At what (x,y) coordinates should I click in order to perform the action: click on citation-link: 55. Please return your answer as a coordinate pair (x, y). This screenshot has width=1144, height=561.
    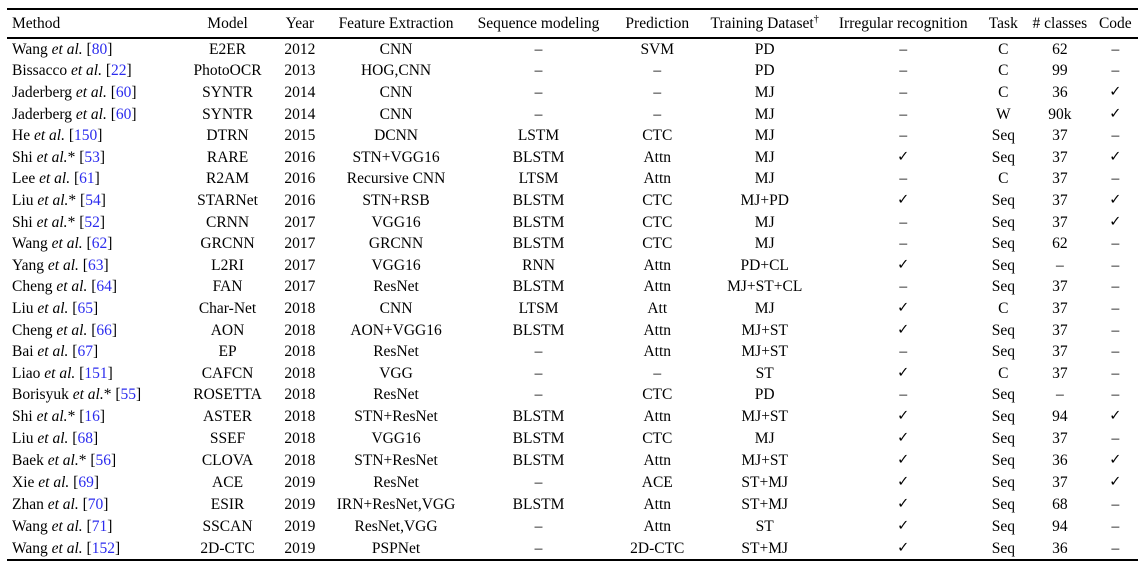
    Looking at the image, I should click on (128, 394).